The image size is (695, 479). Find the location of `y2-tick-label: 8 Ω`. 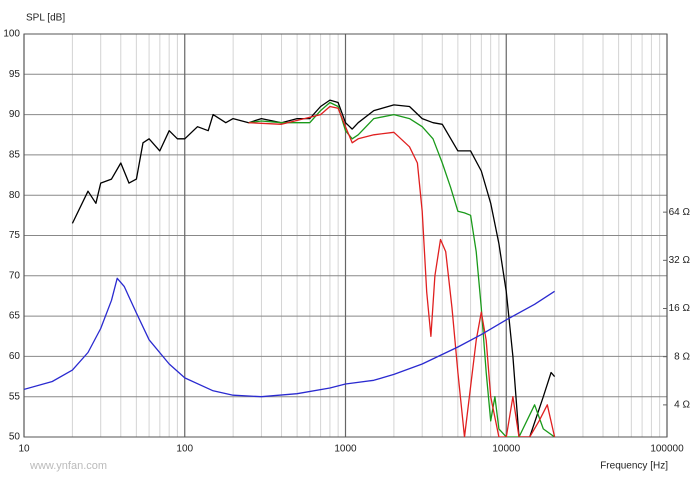

y2-tick-label: 8 Ω is located at coordinates (682, 356).